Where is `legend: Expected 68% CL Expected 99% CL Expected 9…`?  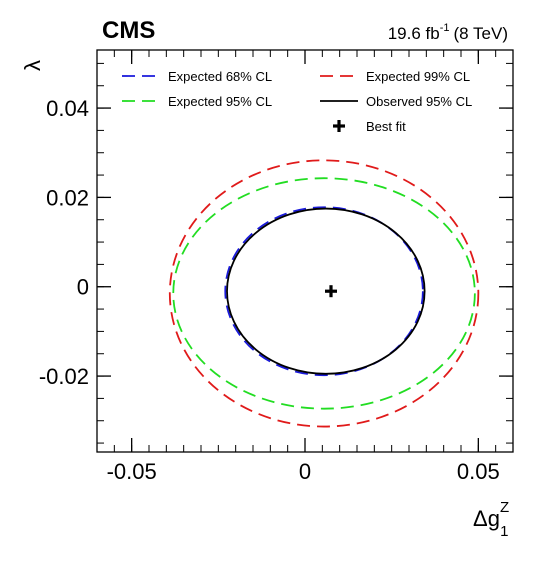
legend: Expected 68% CL Expected 99% CL Expected 9… is located at coordinates (297, 101).